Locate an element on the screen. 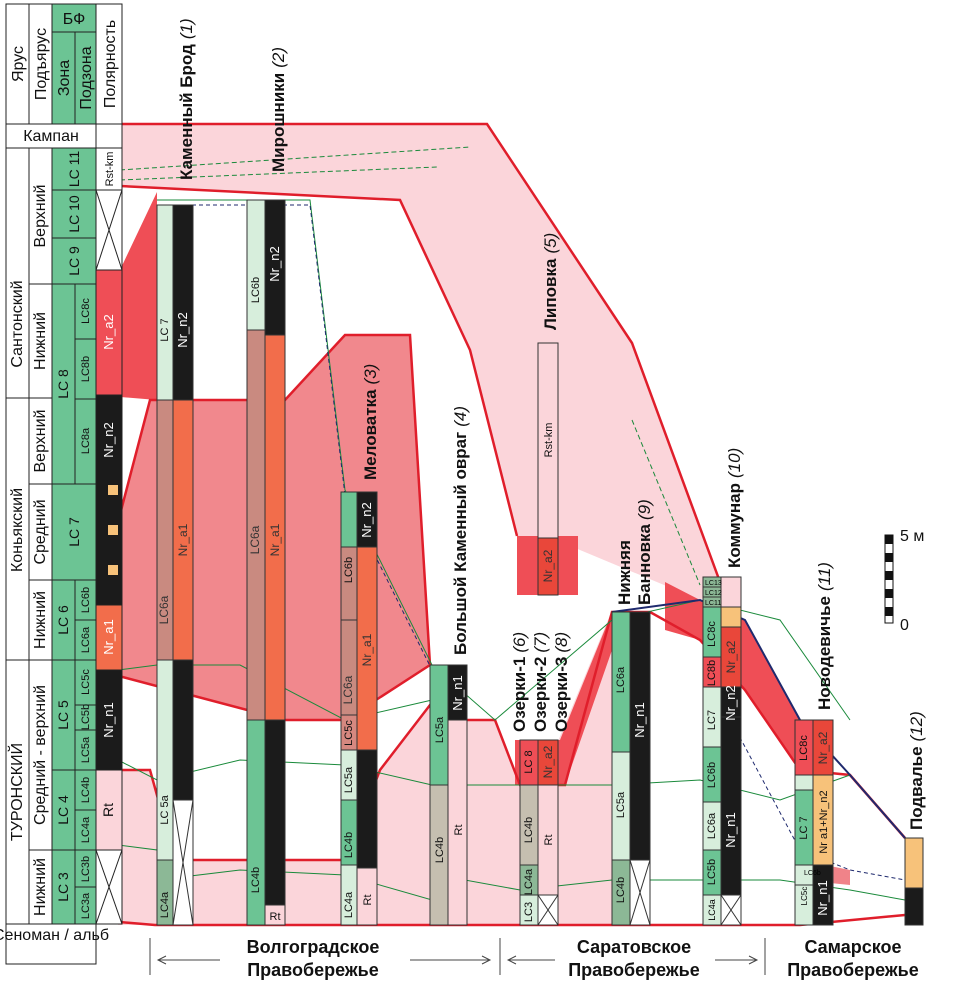 The image size is (958, 986). c2-nra1: Nr_a1 is located at coordinates (275, 539).